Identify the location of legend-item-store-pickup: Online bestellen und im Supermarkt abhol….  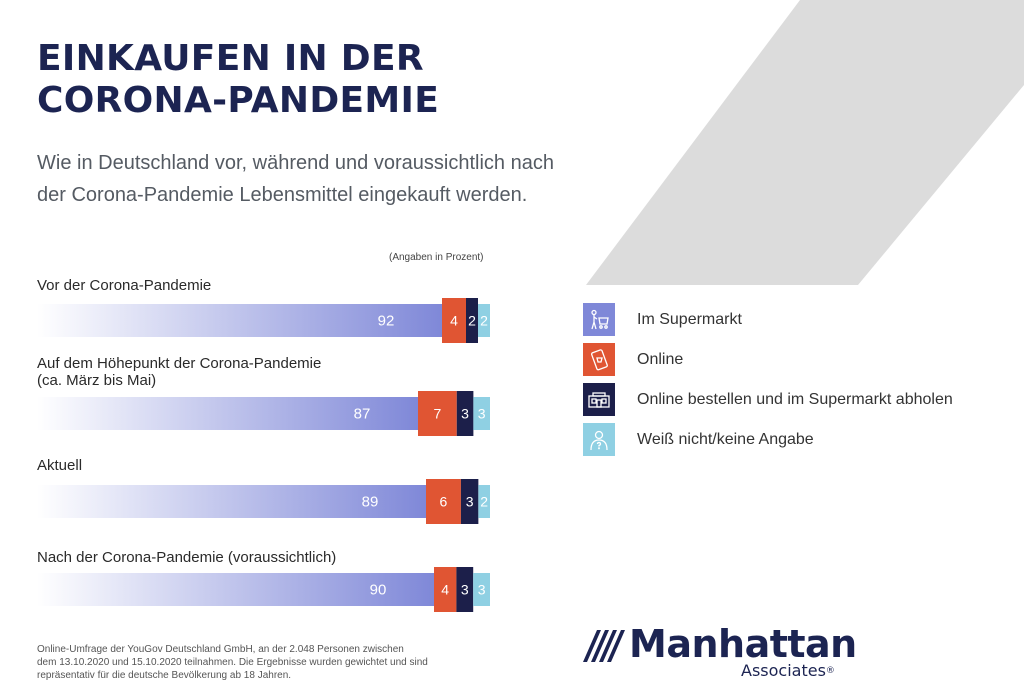
(768, 399).